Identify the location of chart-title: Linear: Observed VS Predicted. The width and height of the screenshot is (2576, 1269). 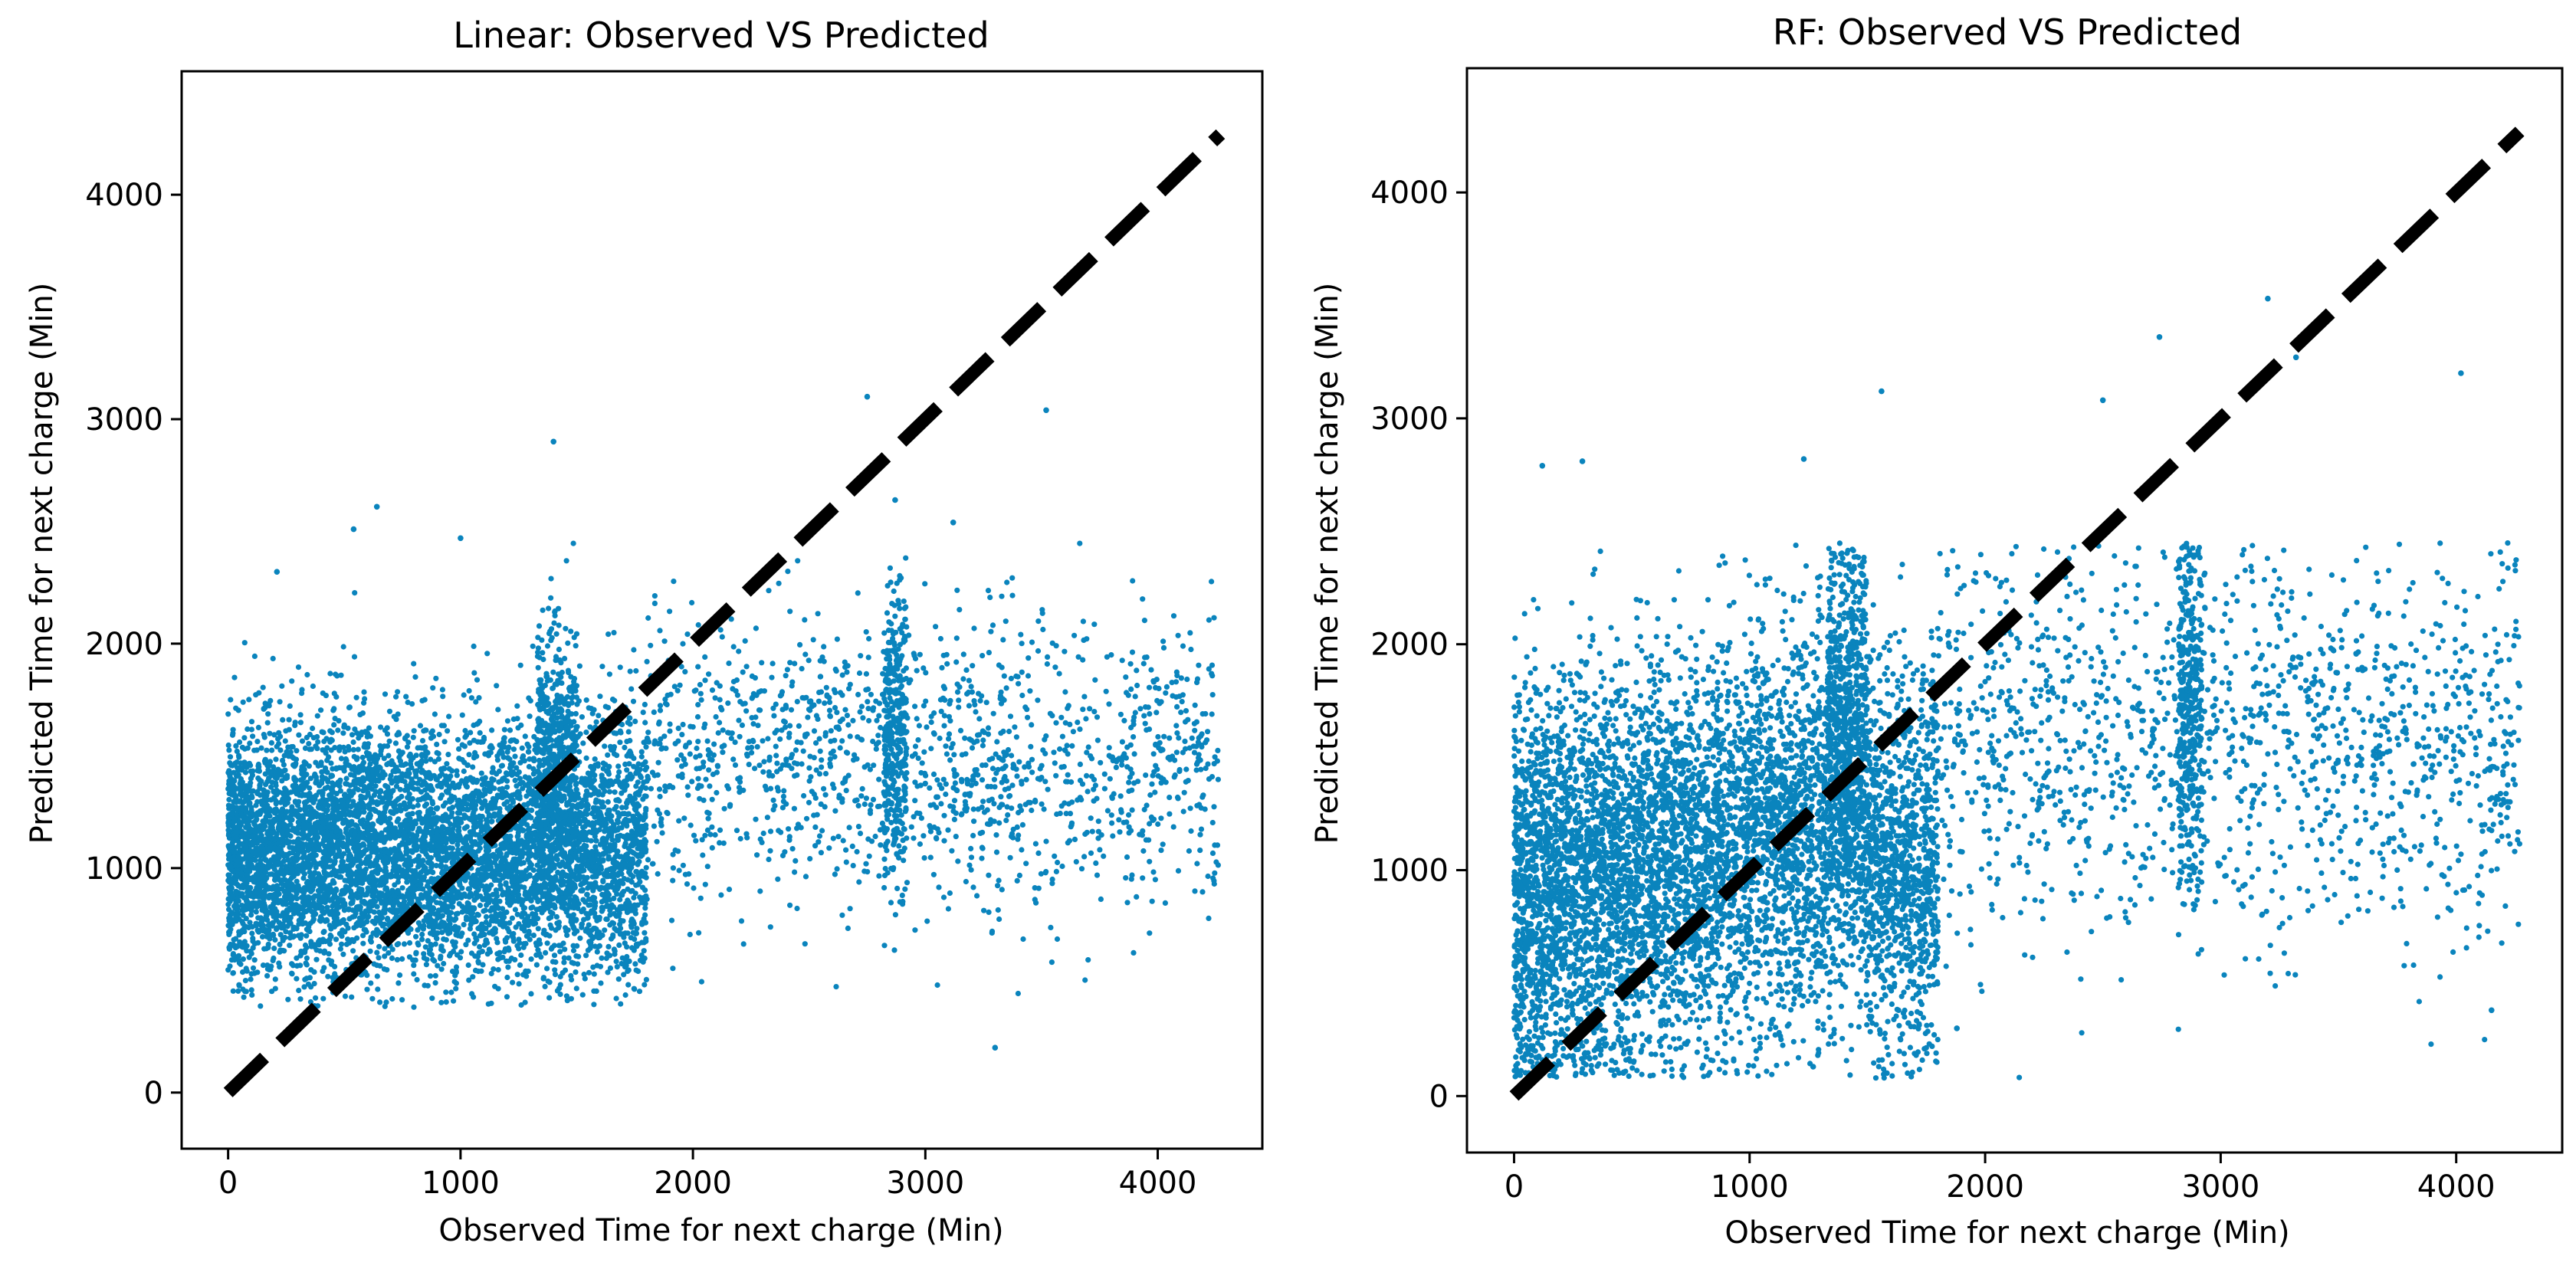
(721, 35).